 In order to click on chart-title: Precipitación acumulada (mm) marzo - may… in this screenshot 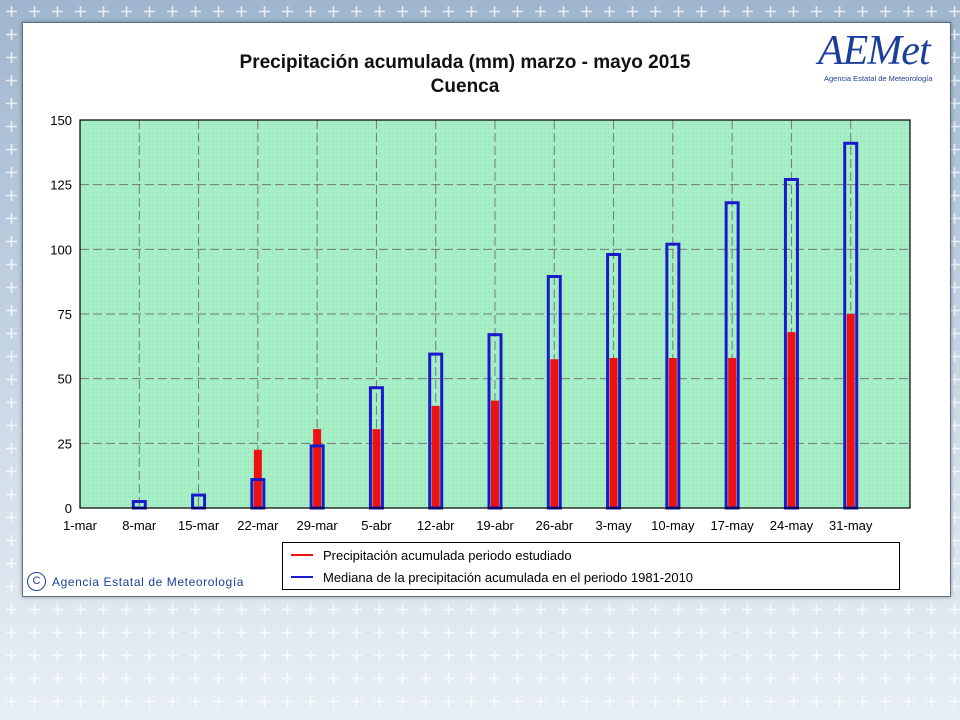, I will do `click(465, 62)`.